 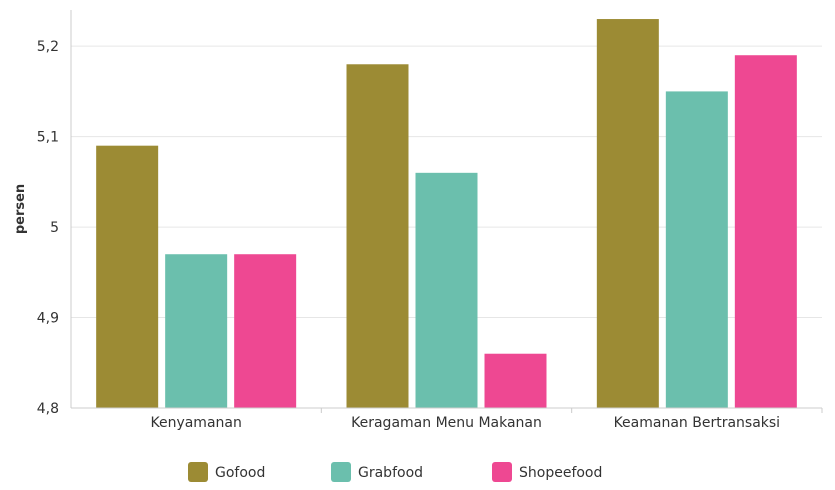 What do you see at coordinates (502, 472) in the screenshot?
I see `legend-swatch-shopeefood` at bounding box center [502, 472].